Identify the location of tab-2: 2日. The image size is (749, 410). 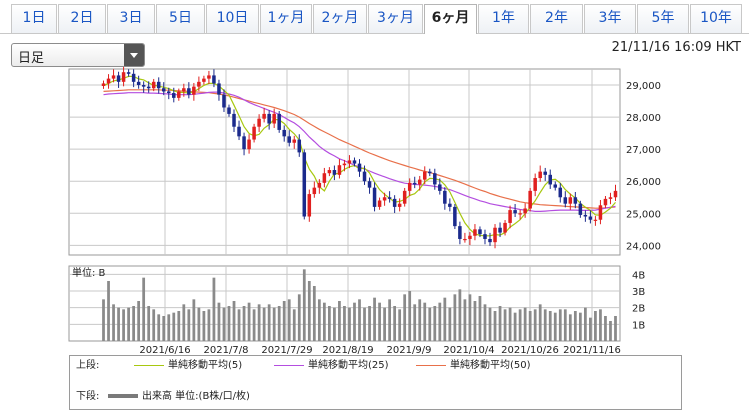
(82, 18).